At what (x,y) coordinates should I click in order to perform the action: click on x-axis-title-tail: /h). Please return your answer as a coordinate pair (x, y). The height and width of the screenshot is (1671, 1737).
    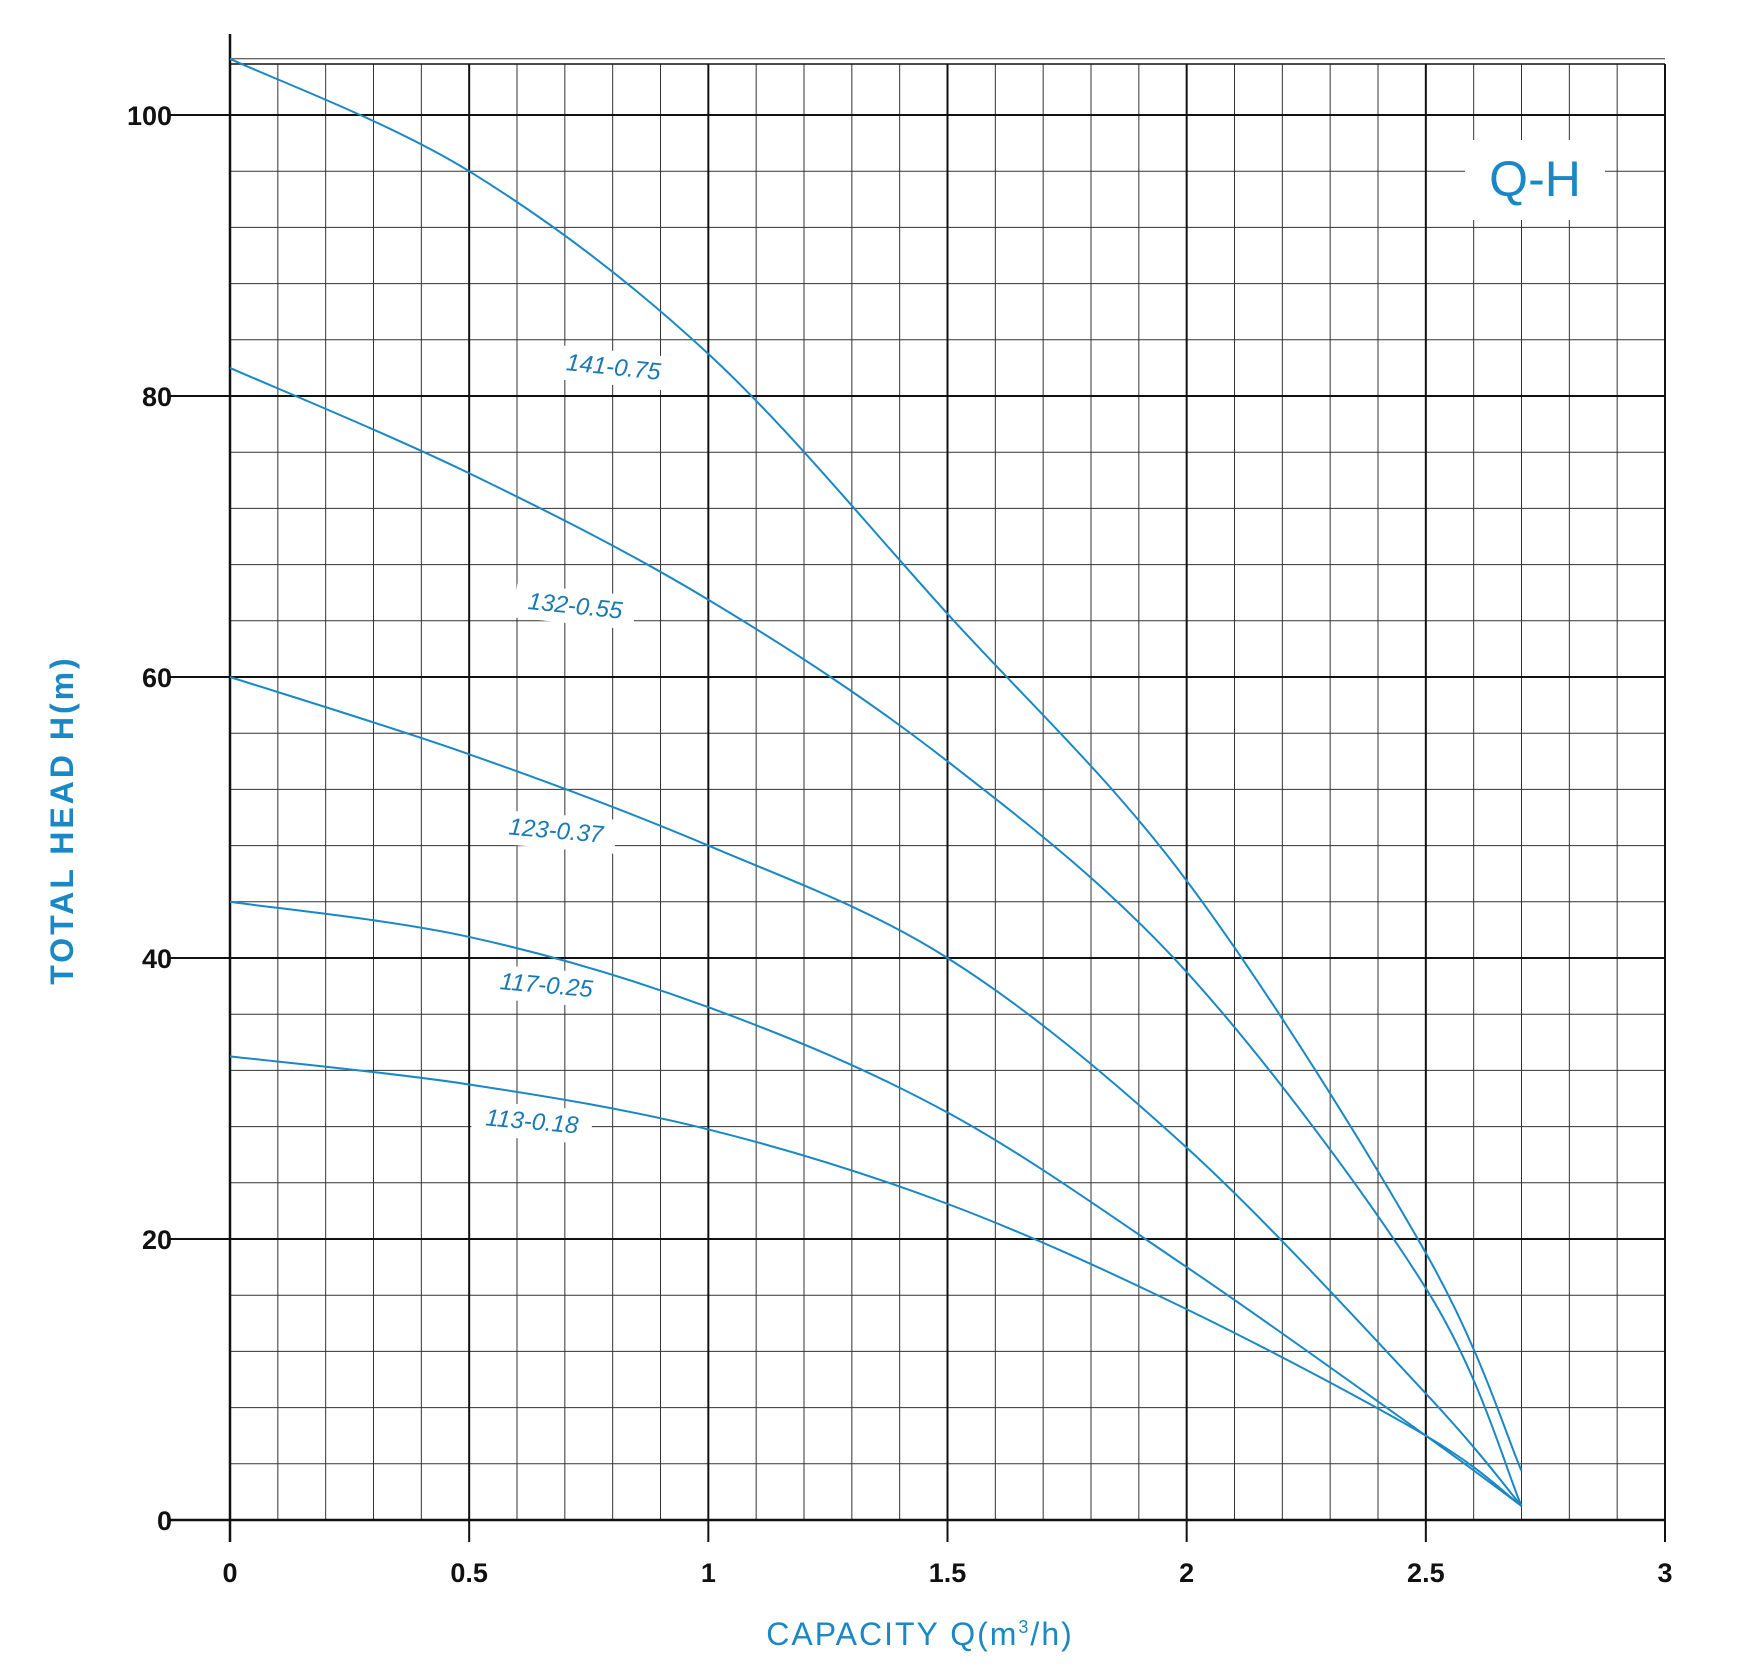
    Looking at the image, I should click on (1051, 1634).